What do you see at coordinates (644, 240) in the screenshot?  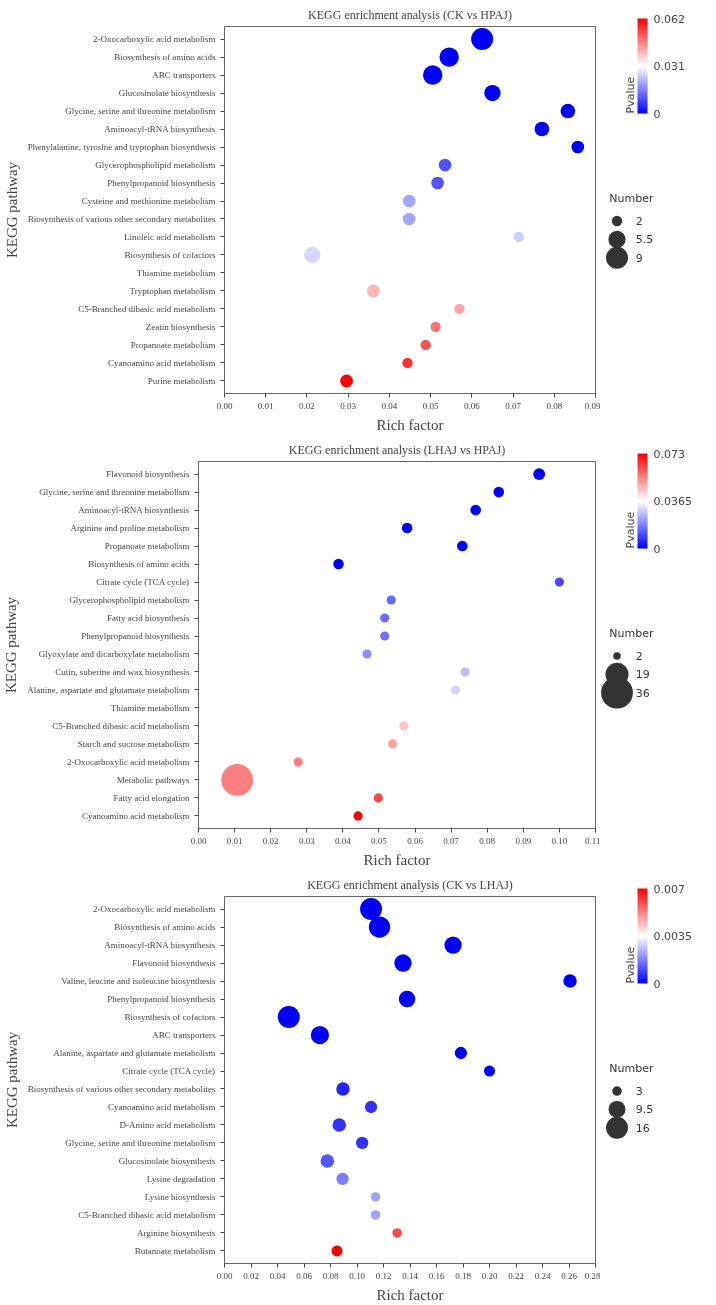 I see `legend-label: 5.5` at bounding box center [644, 240].